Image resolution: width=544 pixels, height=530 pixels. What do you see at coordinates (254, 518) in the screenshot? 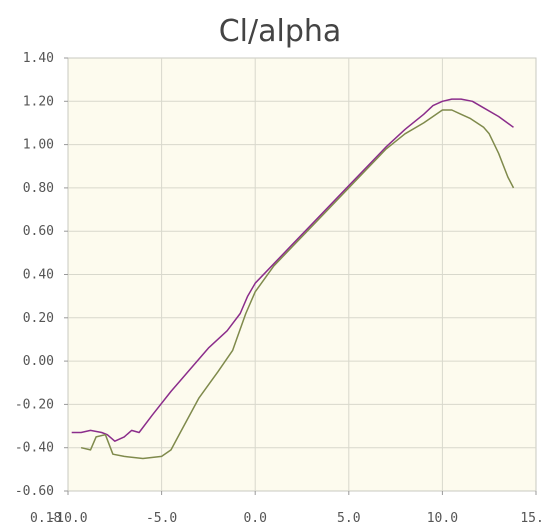
I see `x-tick-label: 0.0` at bounding box center [254, 518].